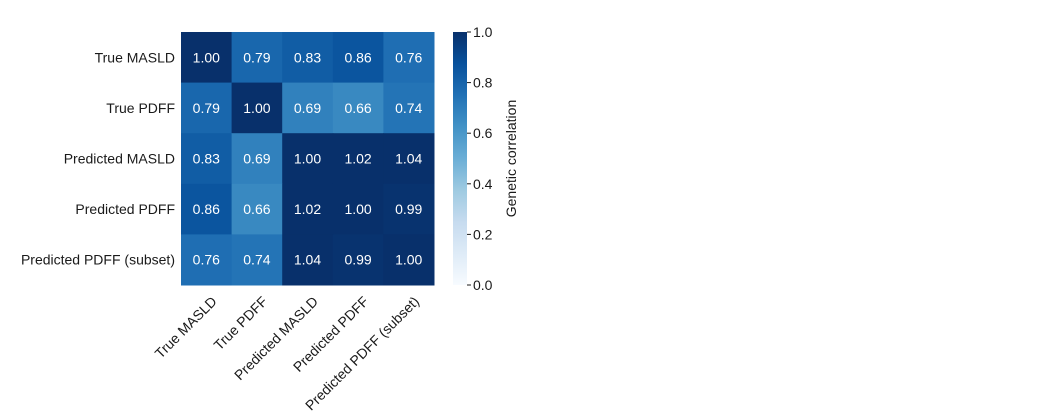 The height and width of the screenshot is (413, 1061). What do you see at coordinates (483, 184) in the screenshot?
I see `colorbar-tick-label: 0.4` at bounding box center [483, 184].